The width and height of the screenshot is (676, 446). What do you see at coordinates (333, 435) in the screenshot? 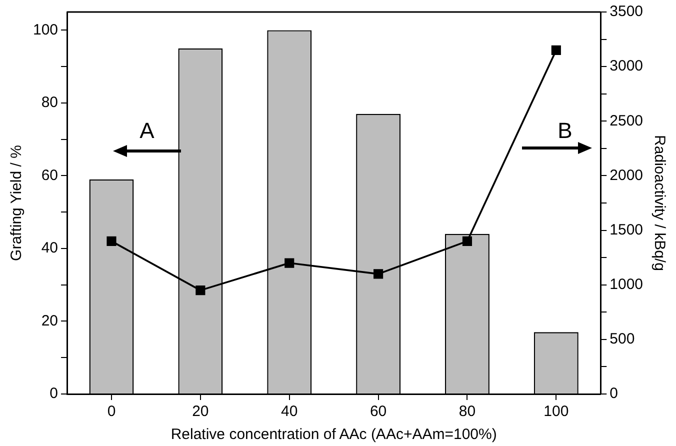
I see `x-axis-title: Relative concentration of AAc (AAc+AAm=100%)` at bounding box center [333, 435].